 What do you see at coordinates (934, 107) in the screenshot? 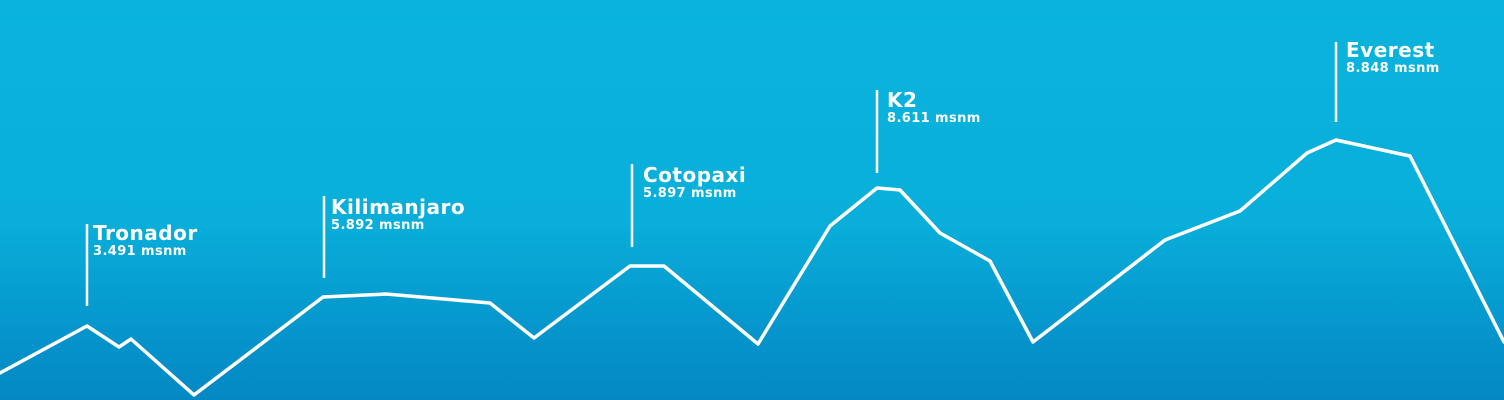
I see `peak-label-k2: K2 8.611 msnm` at bounding box center [934, 107].